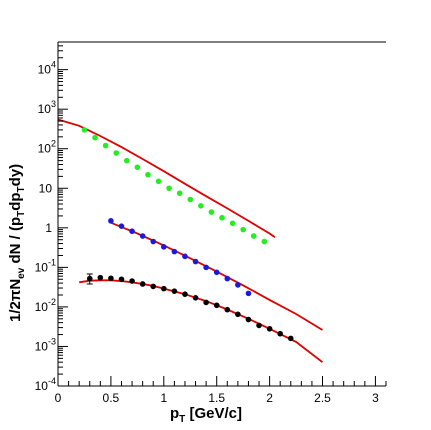  Describe the element at coordinates (47, 107) in the screenshot. I see `y-tick-label: 10³` at that location.